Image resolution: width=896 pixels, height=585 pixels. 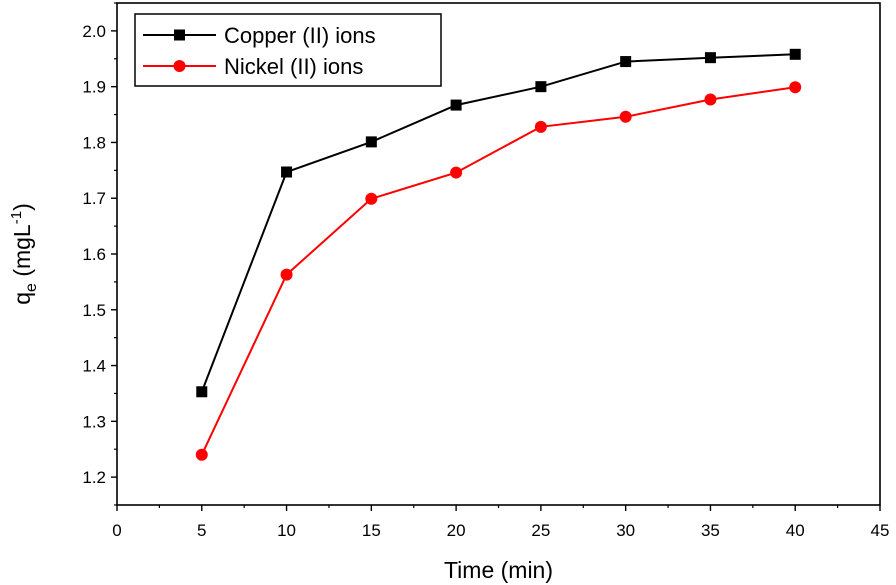 What do you see at coordinates (94, 366) in the screenshot?
I see `y-tick-label: 1.4` at bounding box center [94, 366].